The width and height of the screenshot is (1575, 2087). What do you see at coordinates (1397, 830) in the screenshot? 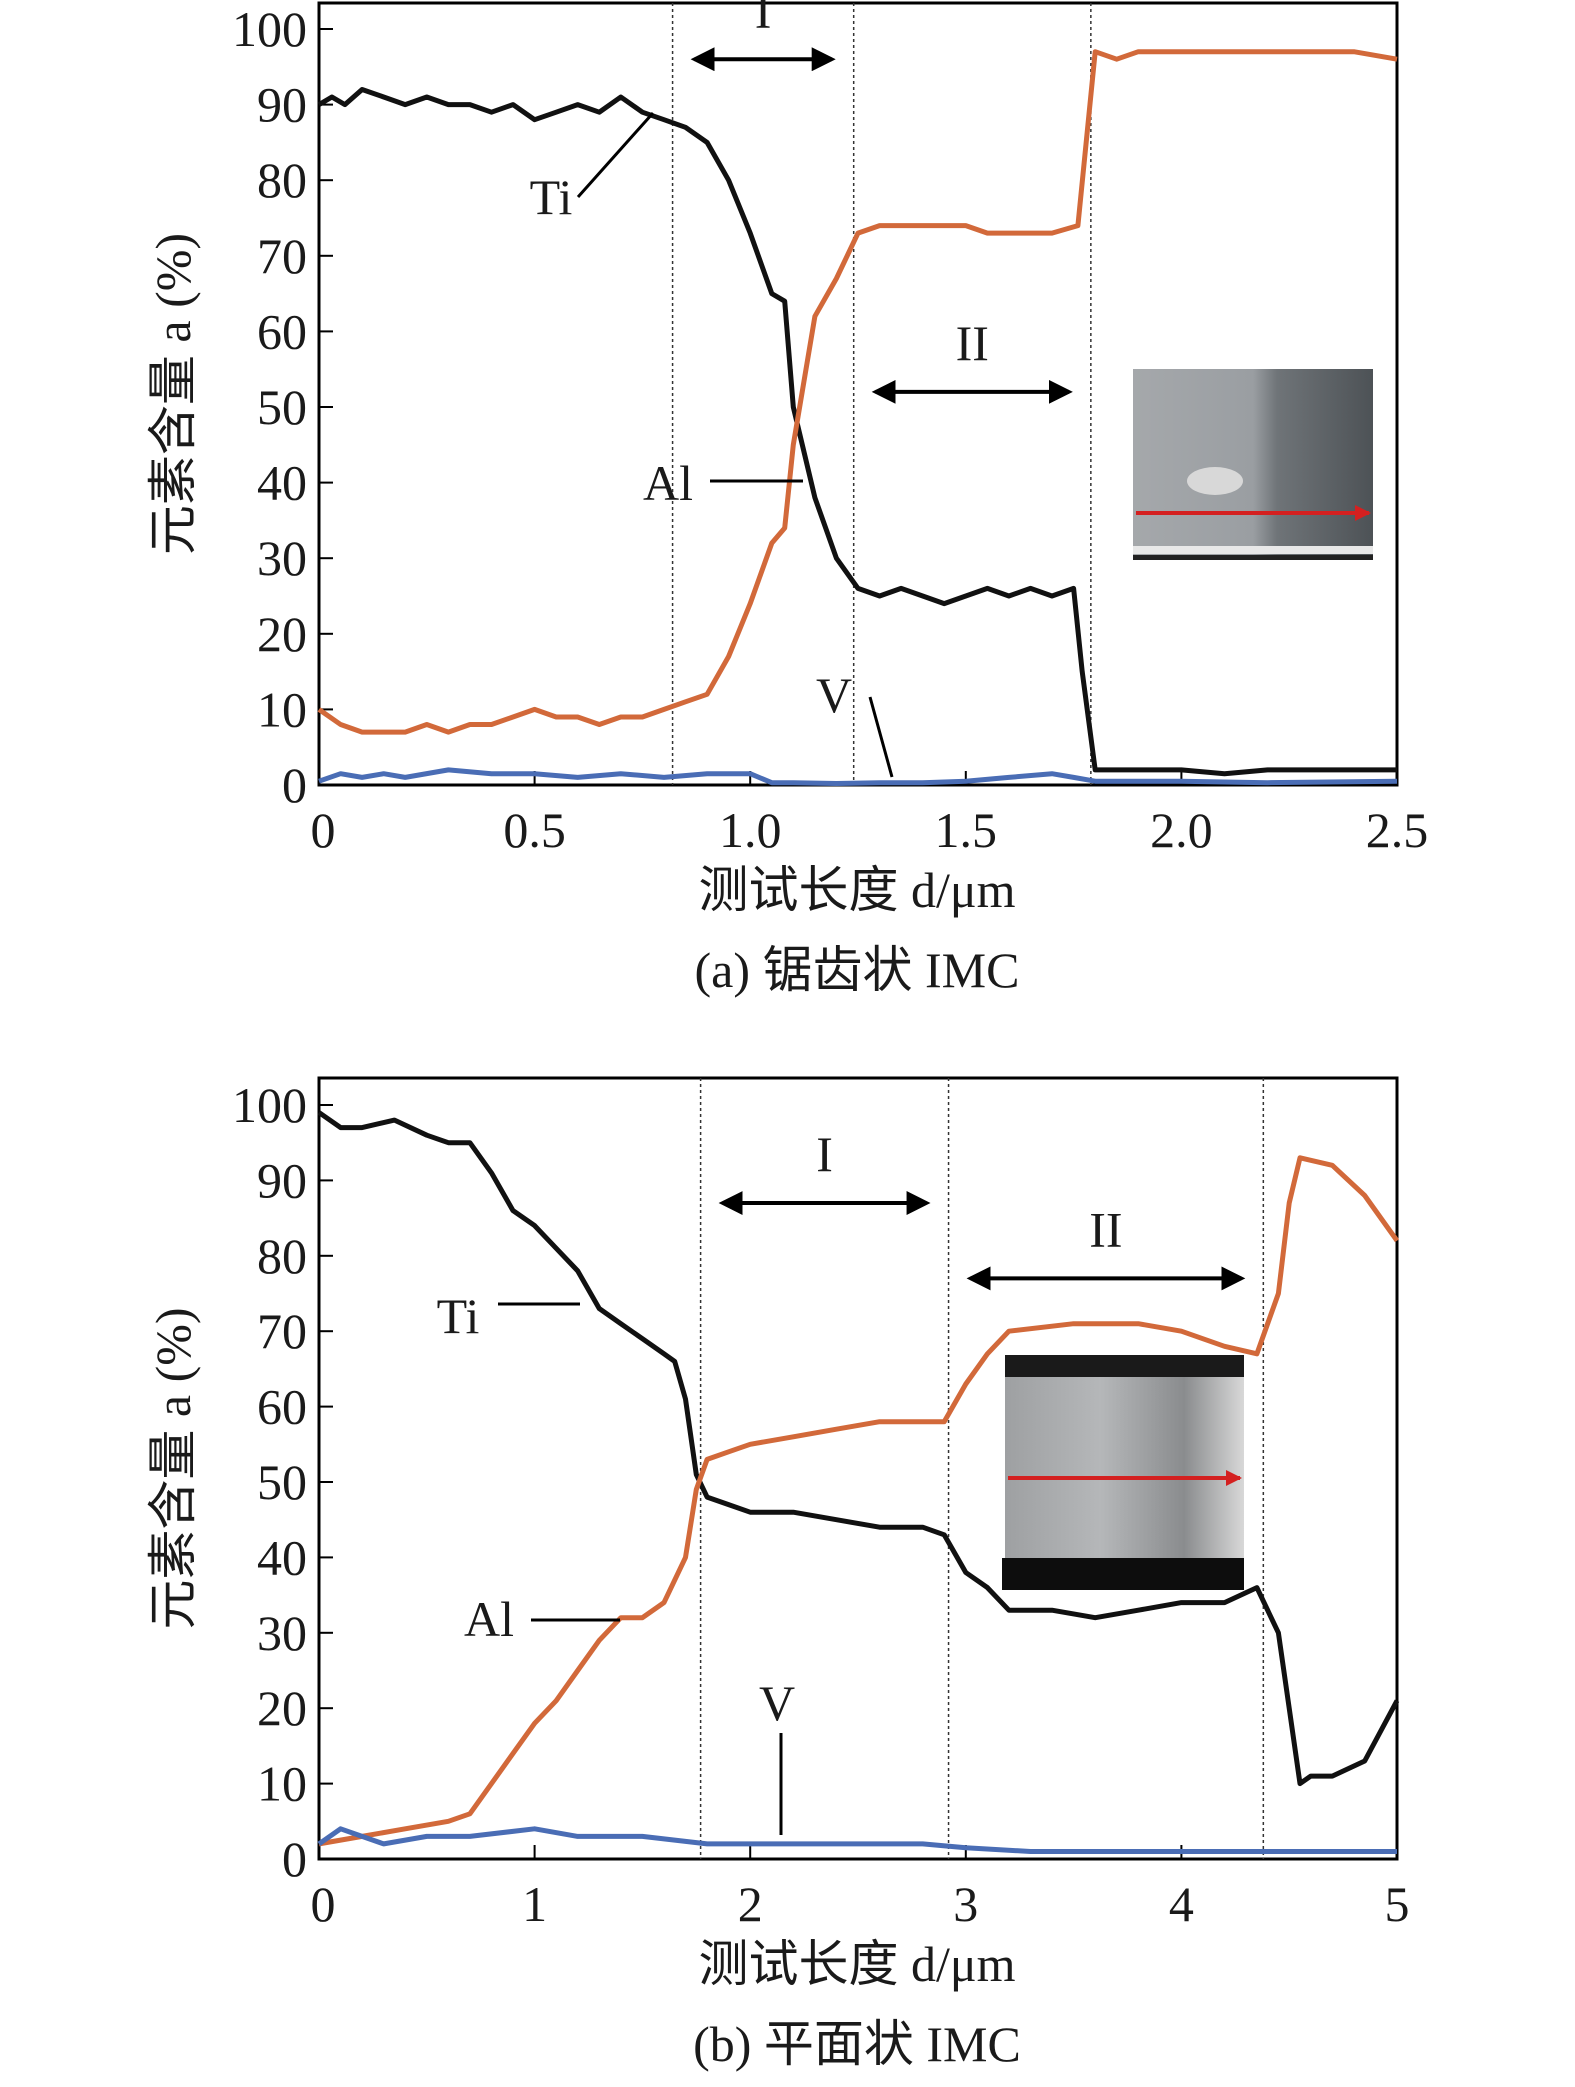
I see `x-tick-label: 2.5` at bounding box center [1397, 830].